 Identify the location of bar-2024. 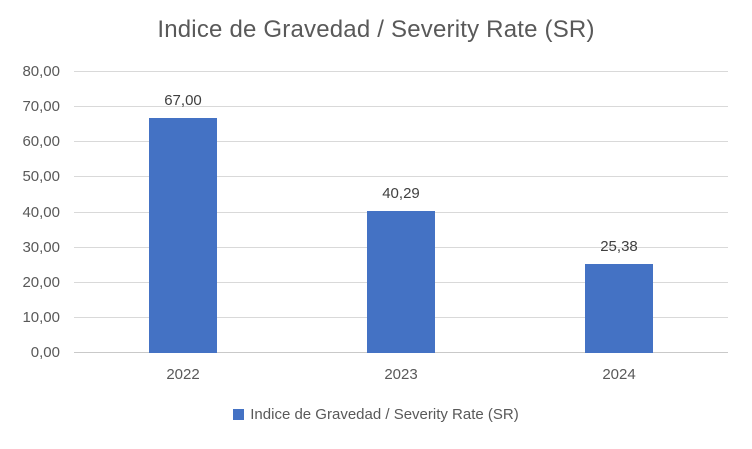
(619, 308).